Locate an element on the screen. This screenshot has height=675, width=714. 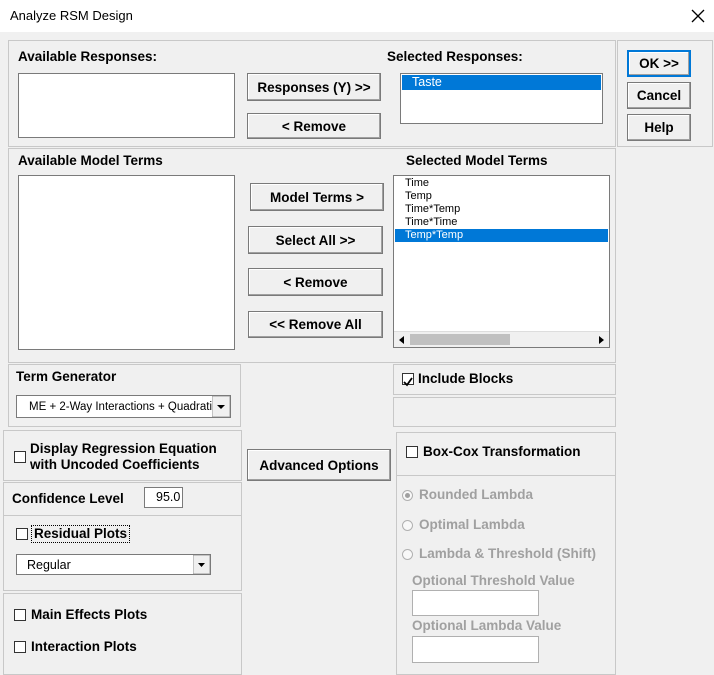
selected-responses-list: Taste is located at coordinates (501, 98).